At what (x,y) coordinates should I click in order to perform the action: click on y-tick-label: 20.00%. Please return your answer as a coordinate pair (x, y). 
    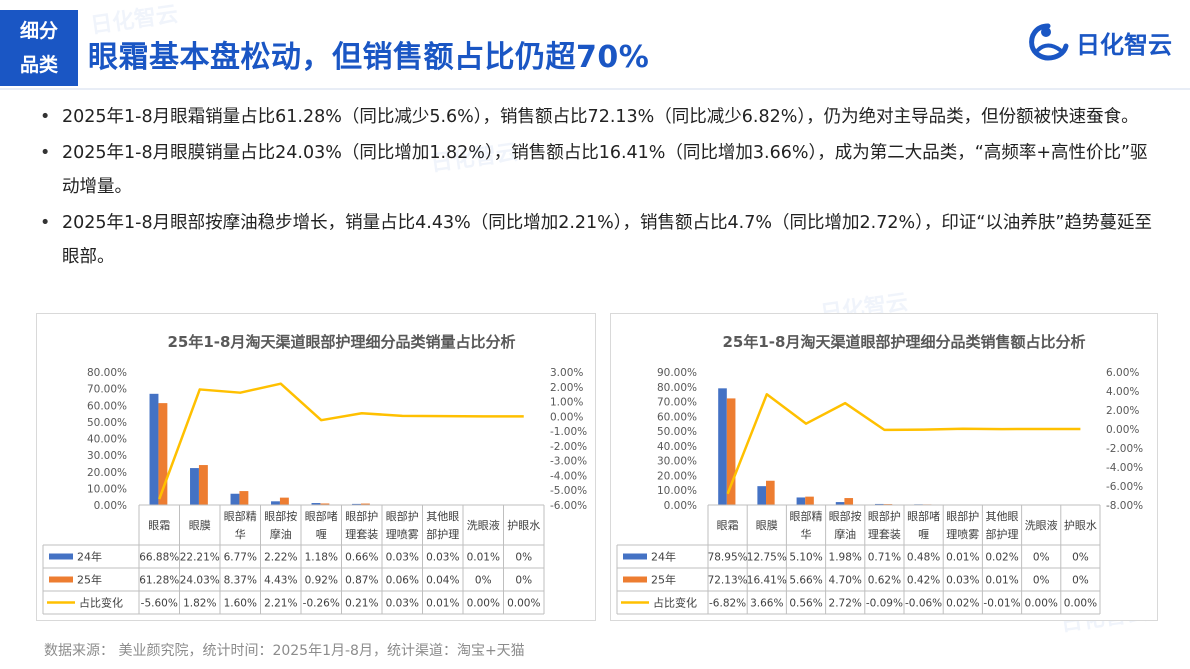
    Looking at the image, I should click on (107, 473).